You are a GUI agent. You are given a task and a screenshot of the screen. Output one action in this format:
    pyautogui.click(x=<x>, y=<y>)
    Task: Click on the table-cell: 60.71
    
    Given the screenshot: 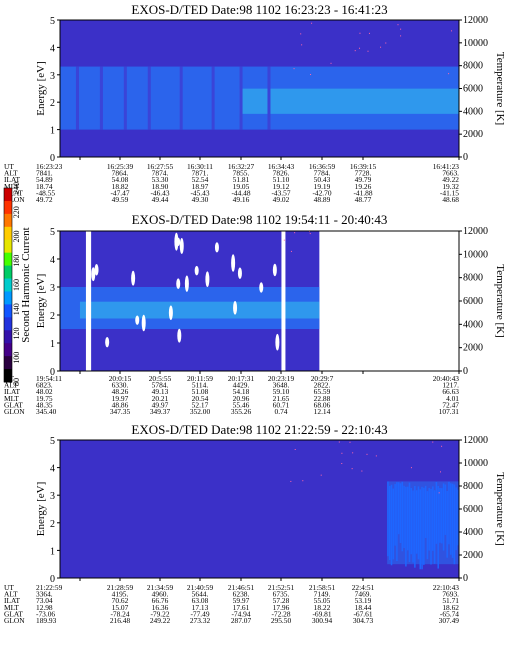 What is the action you would take?
    pyautogui.click(x=281, y=404)
    